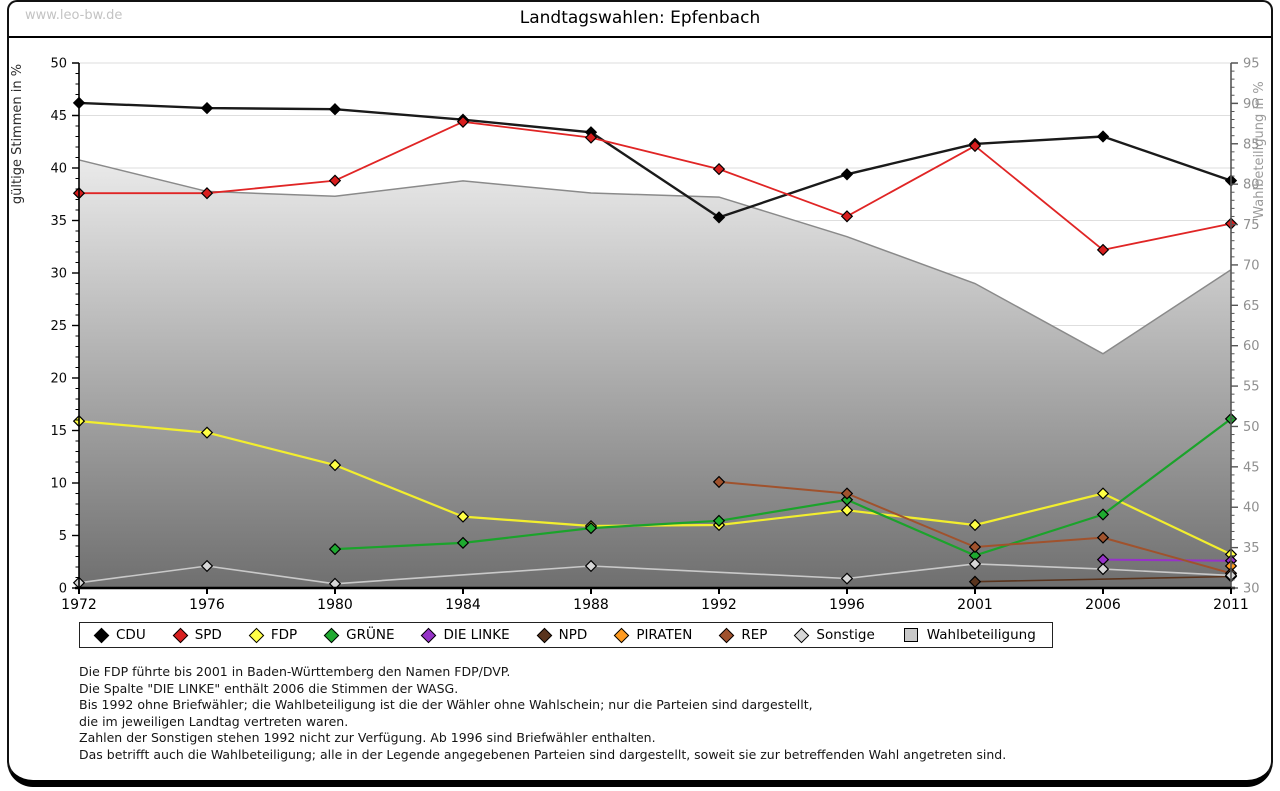 Image resolution: width=1280 pixels, height=791 pixels. Describe the element at coordinates (1103, 579) in the screenshot. I see `series-line-npd` at that location.